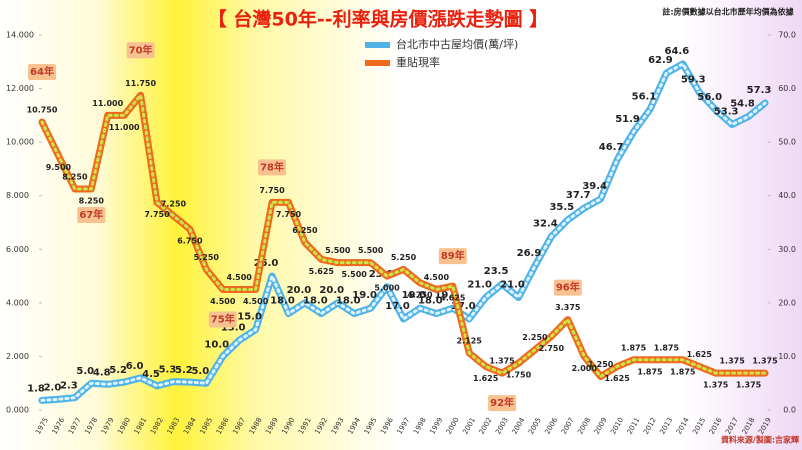 Image resolution: width=802 pixels, height=450 pixels. Describe the element at coordinates (17, 249) in the screenshot. I see `y-tick-label: 6.000` at that location.